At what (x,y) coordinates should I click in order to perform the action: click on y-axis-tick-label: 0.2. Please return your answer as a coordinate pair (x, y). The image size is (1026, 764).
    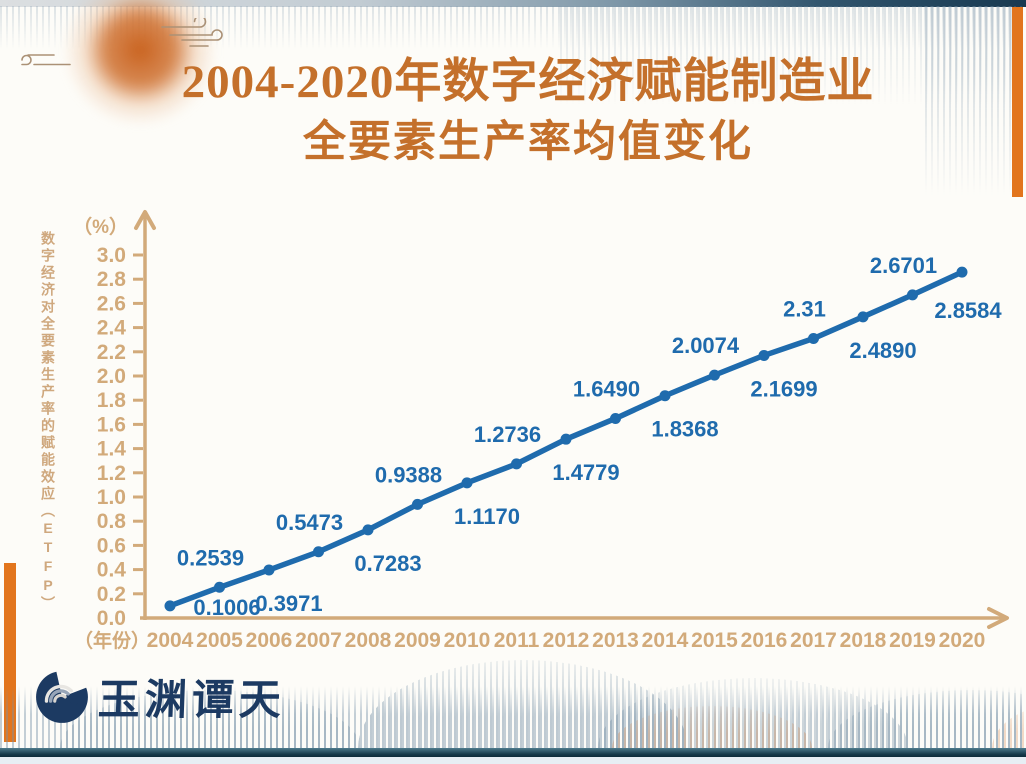
    Looking at the image, I should click on (111, 594).